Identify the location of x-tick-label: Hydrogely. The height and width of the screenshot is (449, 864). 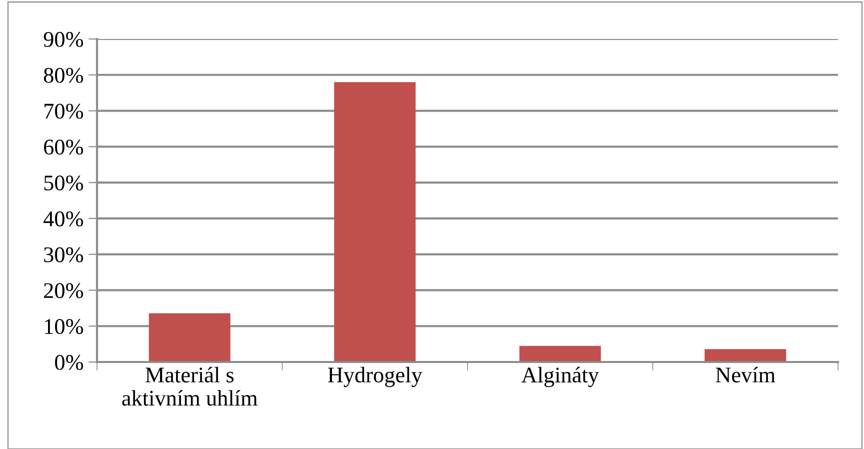
(375, 377).